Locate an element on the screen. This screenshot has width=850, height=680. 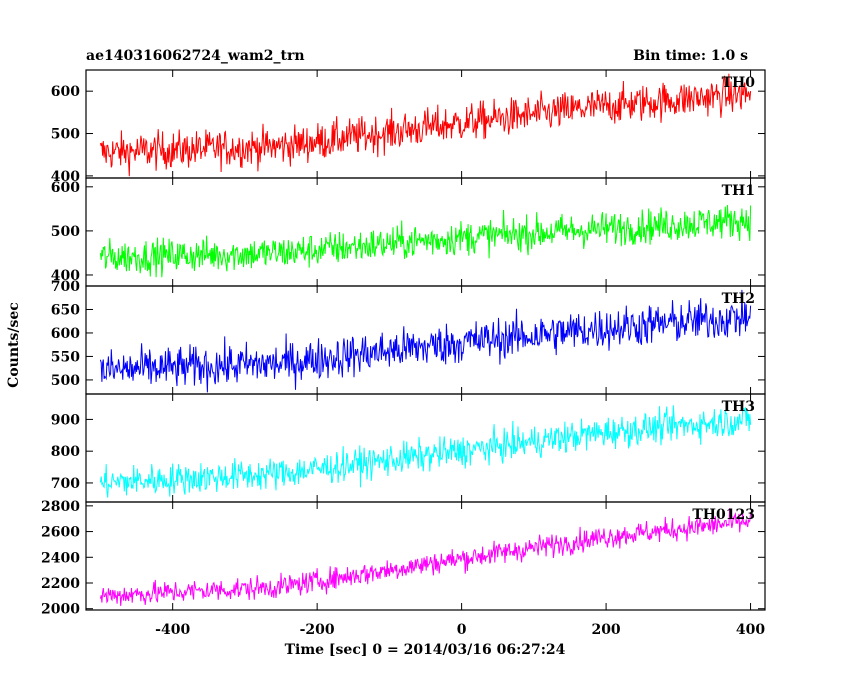
series-line-th2 is located at coordinates (425, 341).